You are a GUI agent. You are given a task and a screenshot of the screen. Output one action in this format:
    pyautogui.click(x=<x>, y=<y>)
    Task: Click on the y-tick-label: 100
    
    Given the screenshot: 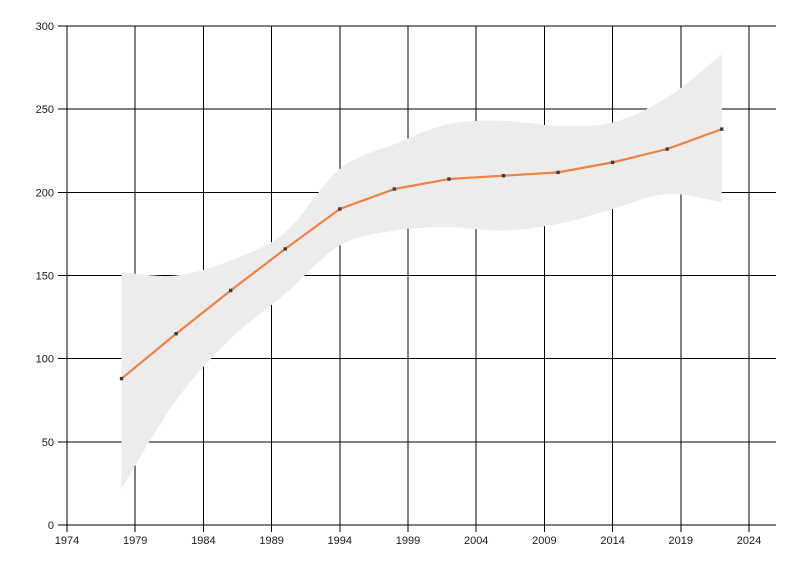 What is the action you would take?
    pyautogui.click(x=45, y=360)
    